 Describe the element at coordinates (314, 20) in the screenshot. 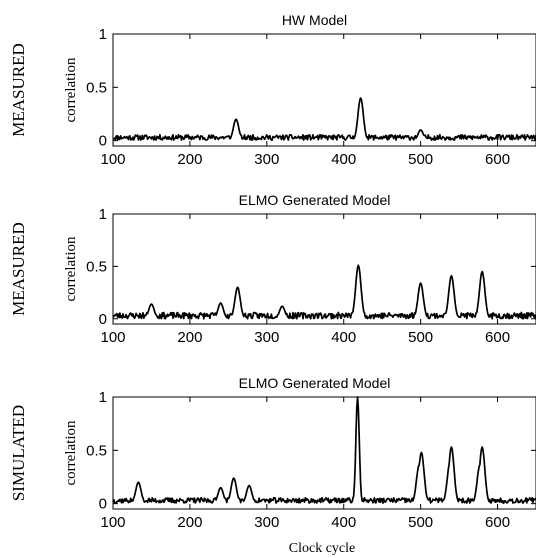

I see `chart-title: HW Model` at that location.